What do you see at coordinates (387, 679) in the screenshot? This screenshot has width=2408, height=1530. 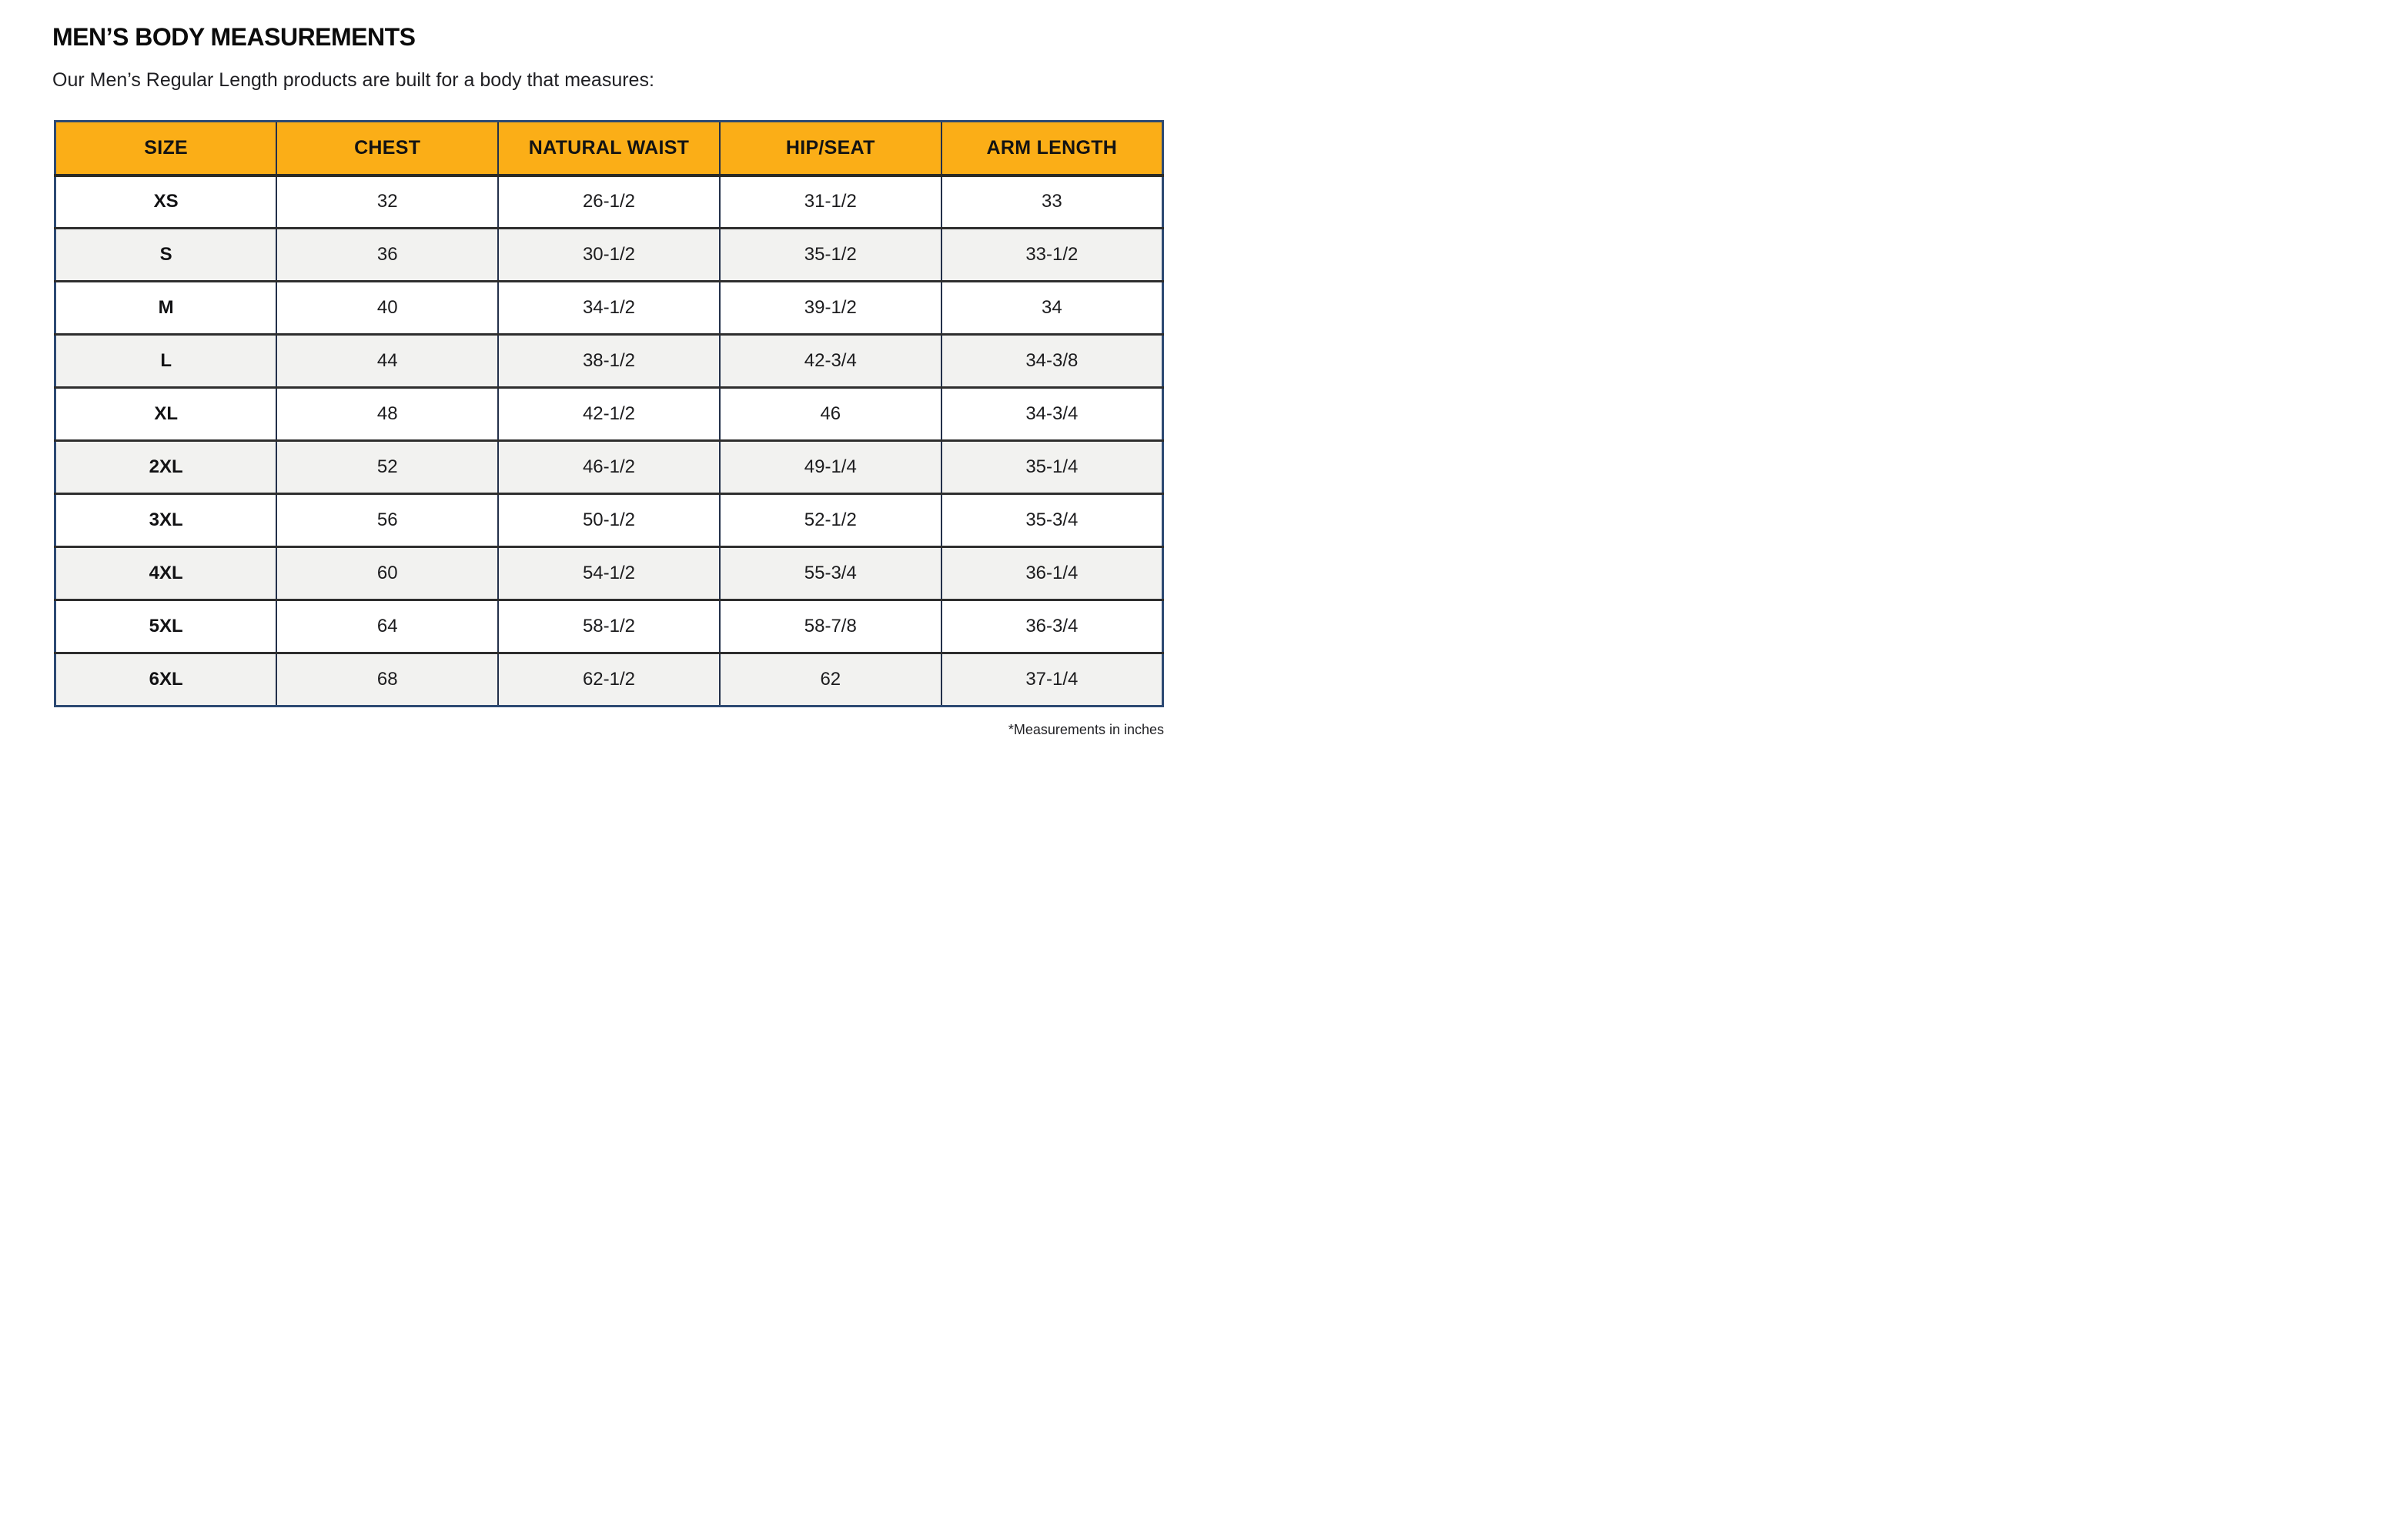 I see `chest-value: 68` at bounding box center [387, 679].